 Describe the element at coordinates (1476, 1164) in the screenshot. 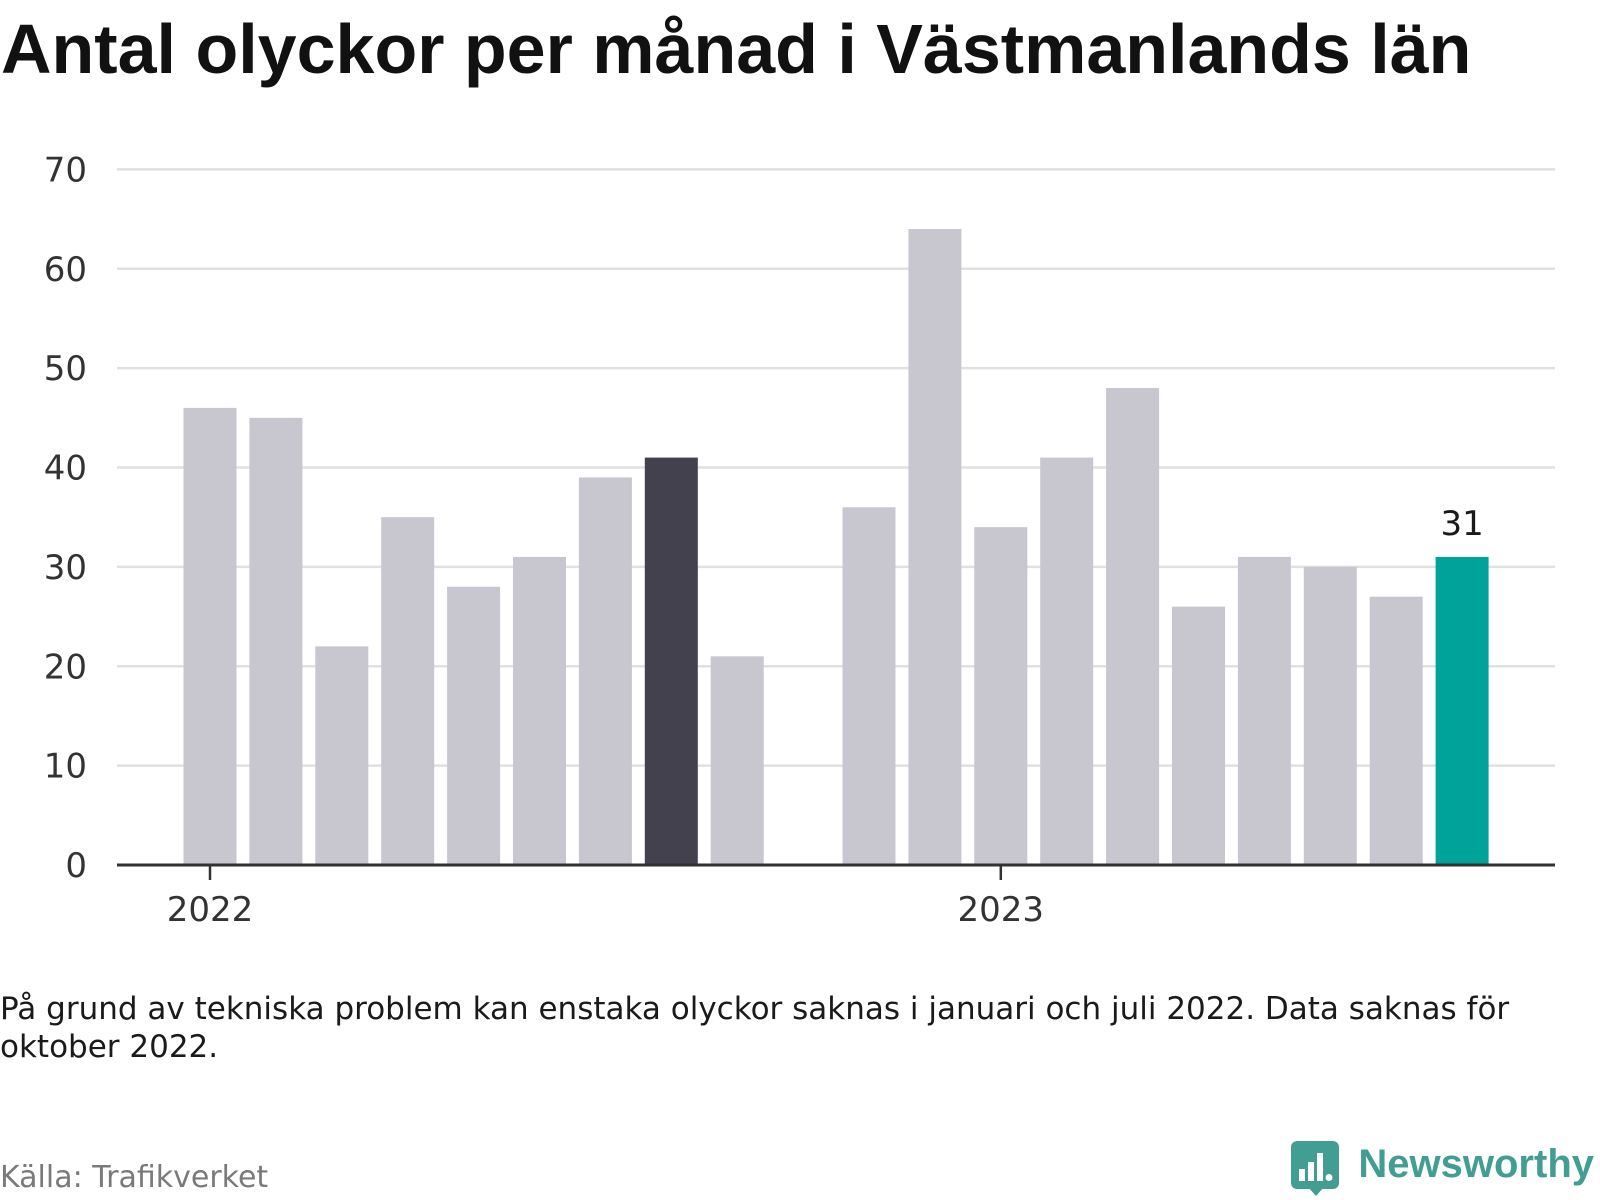

I see `logo-text: Newsworthy` at that location.